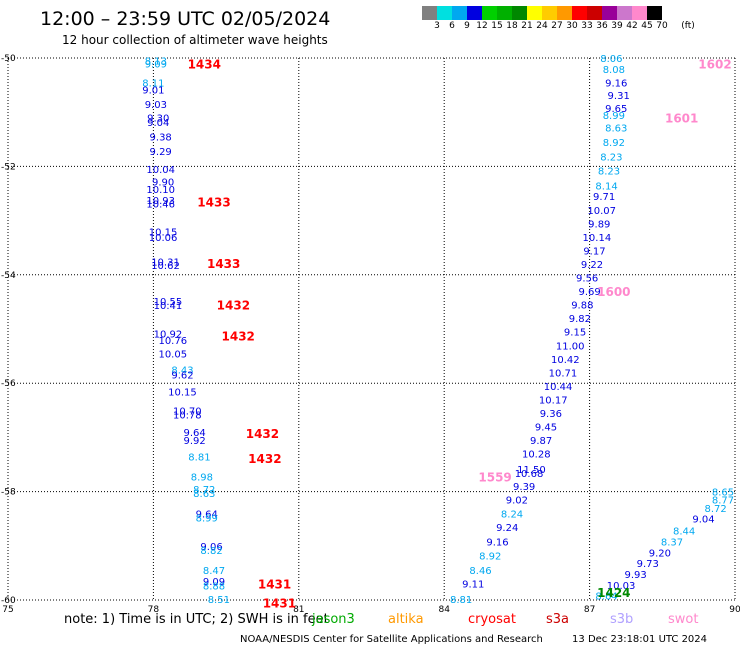  Describe the element at coordinates (604, 197) in the screenshot. I see `wave-height-value: 9.71` at that location.